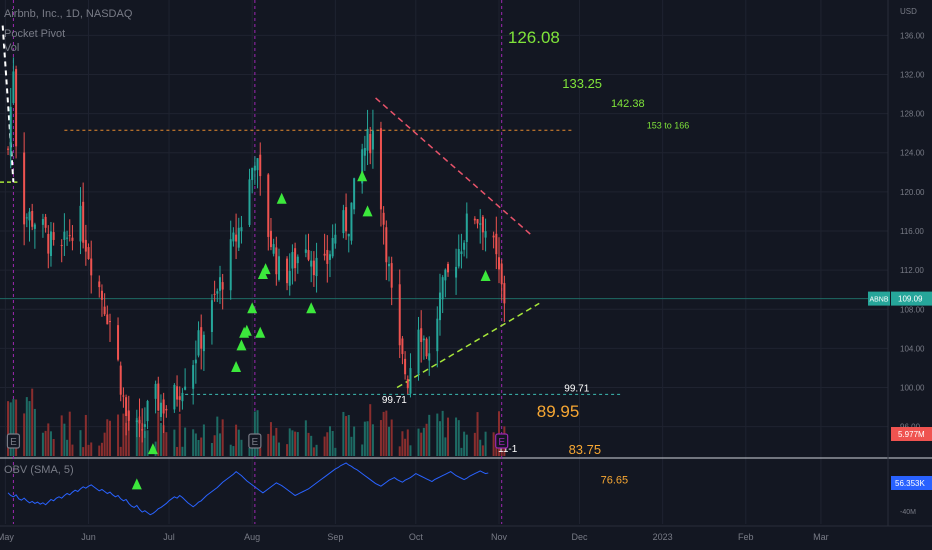 Image resolution: width=932 pixels, height=550 pixels. I want to click on upside-target-label: 133.25, so click(582, 83).